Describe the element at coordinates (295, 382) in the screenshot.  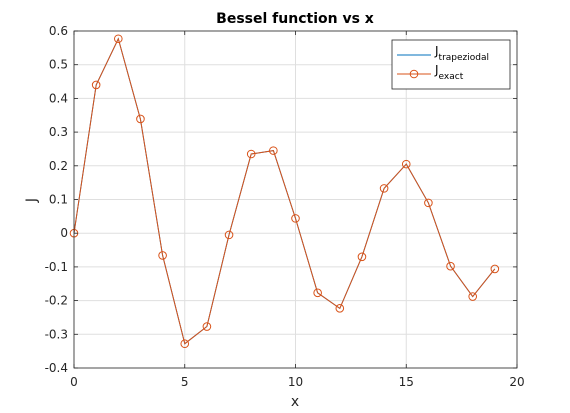
I see `x-tick-label: 10` at that location.